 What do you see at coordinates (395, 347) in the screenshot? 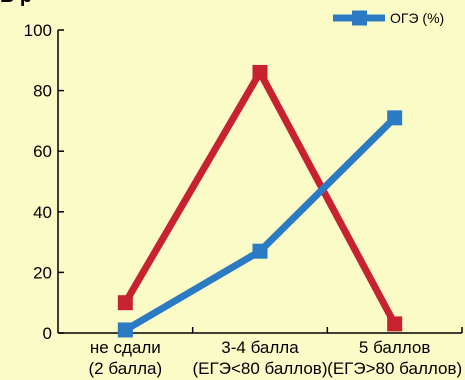
I see `x-category-label-2-0: 5 баллов` at bounding box center [395, 347].